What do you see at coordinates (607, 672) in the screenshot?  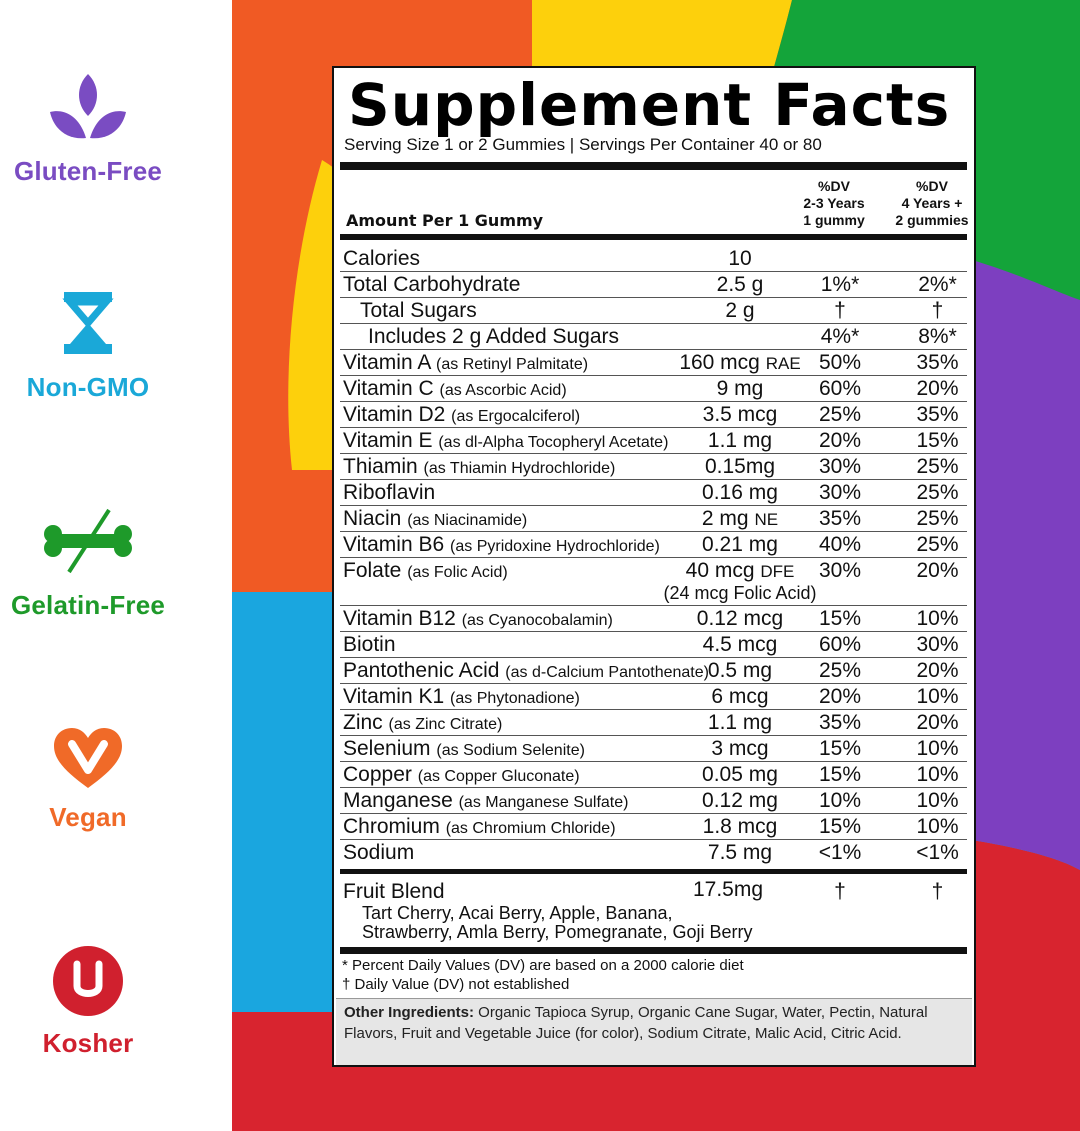 I see `nutrient-source: (as d-Calcium Pantothenate)` at bounding box center [607, 672].